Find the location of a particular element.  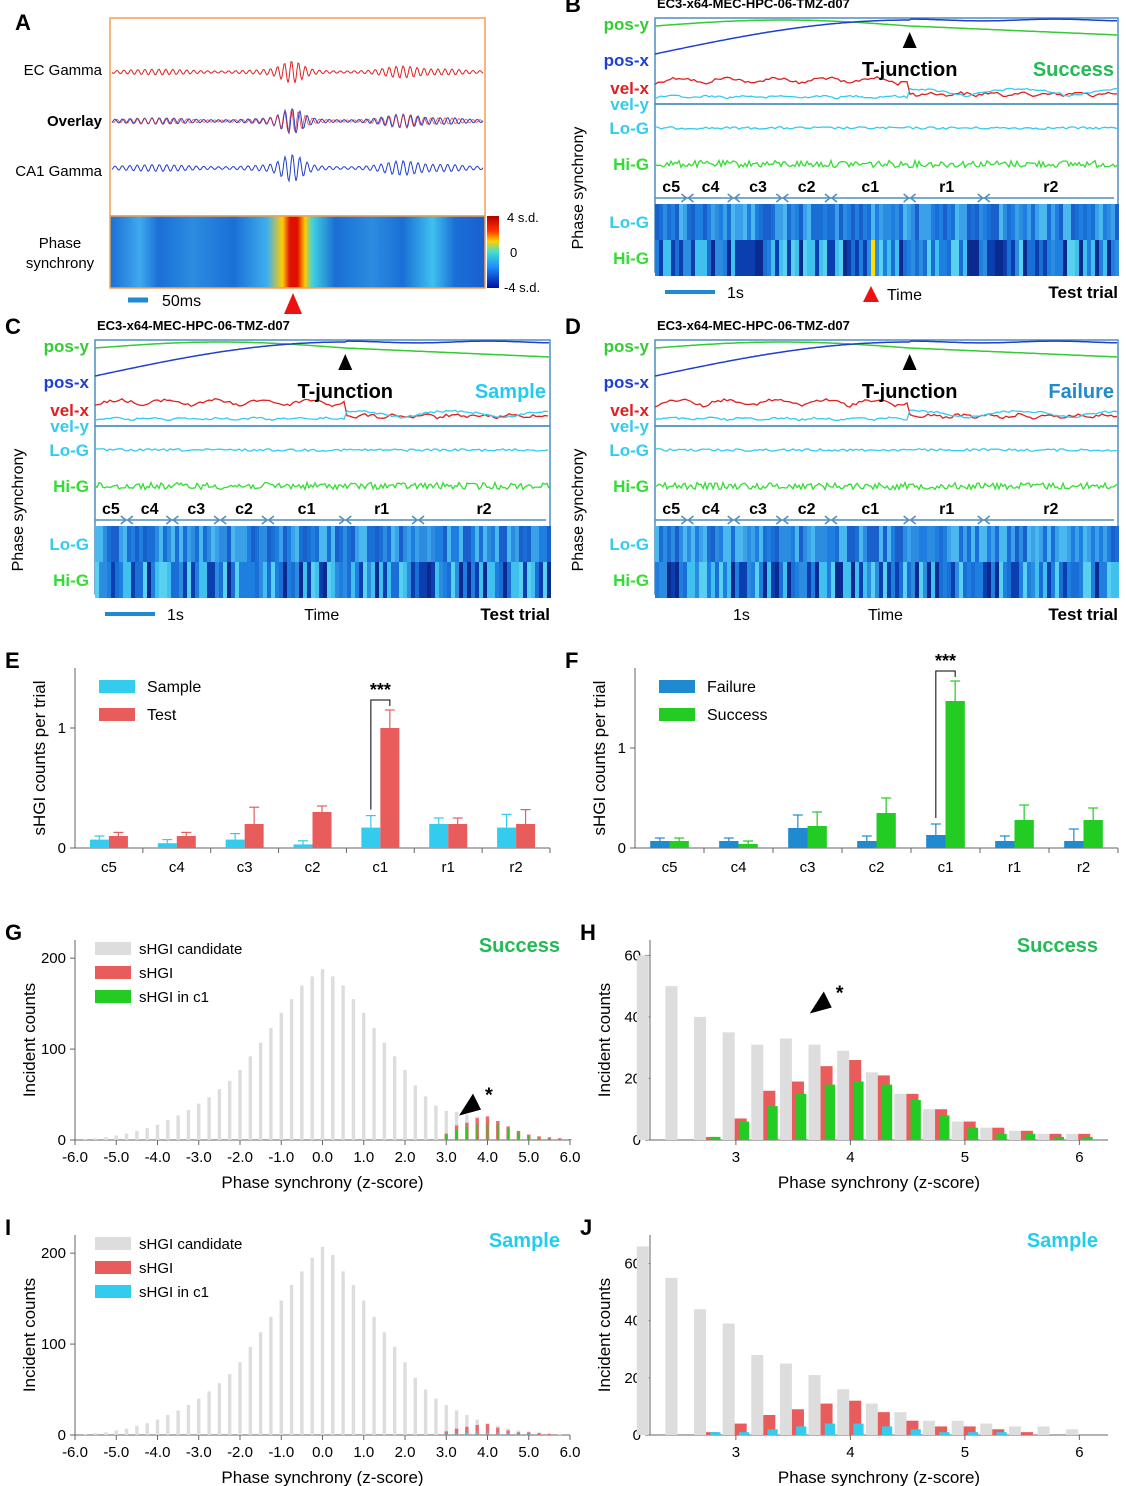

row-label-vel-x: vel-x is located at coordinates (69, 410).